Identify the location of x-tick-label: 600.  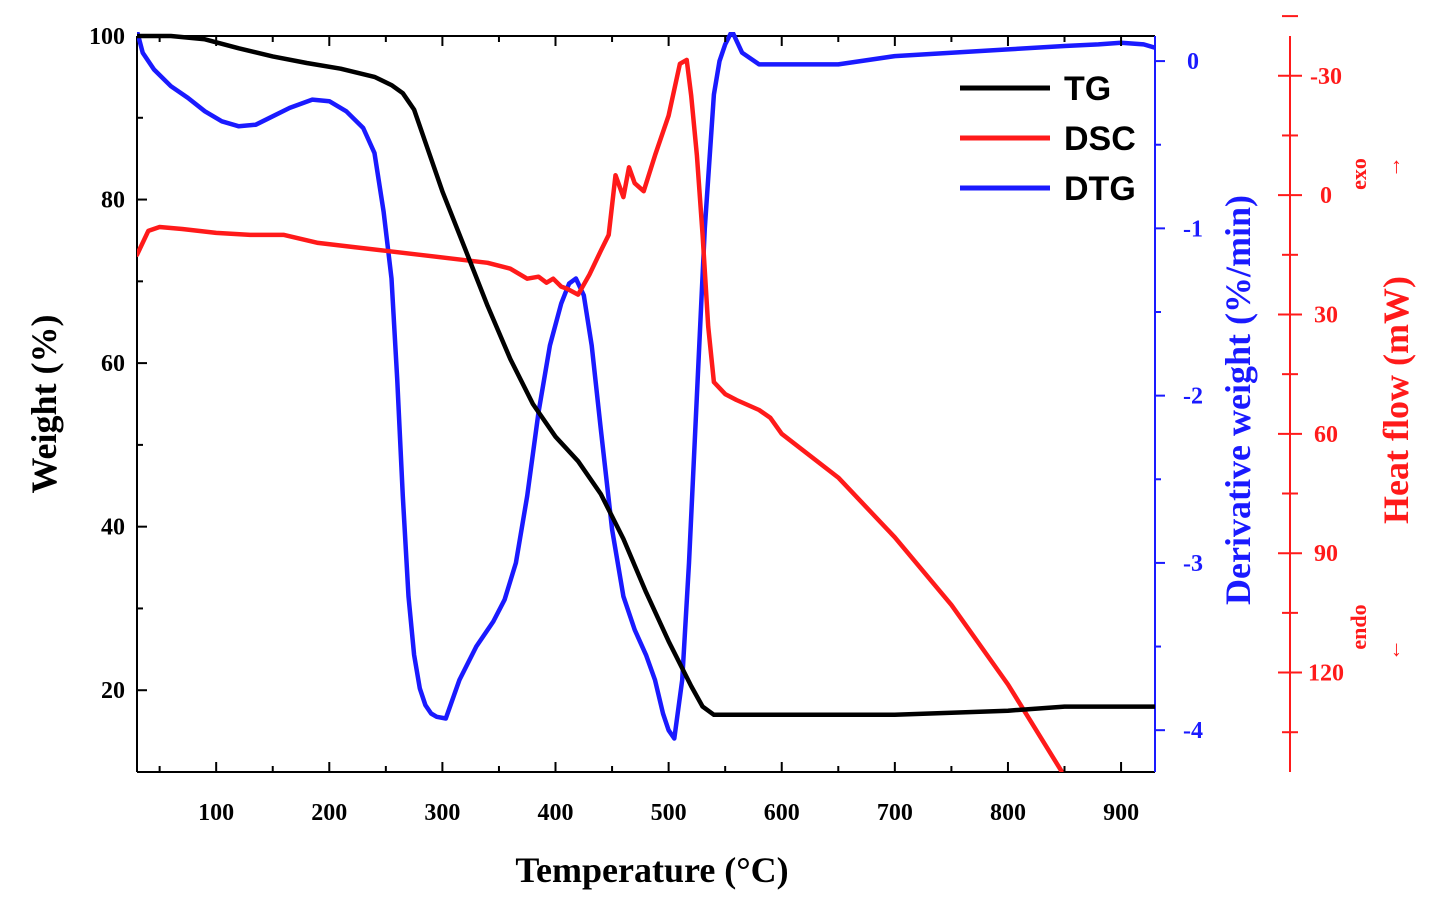
(782, 813).